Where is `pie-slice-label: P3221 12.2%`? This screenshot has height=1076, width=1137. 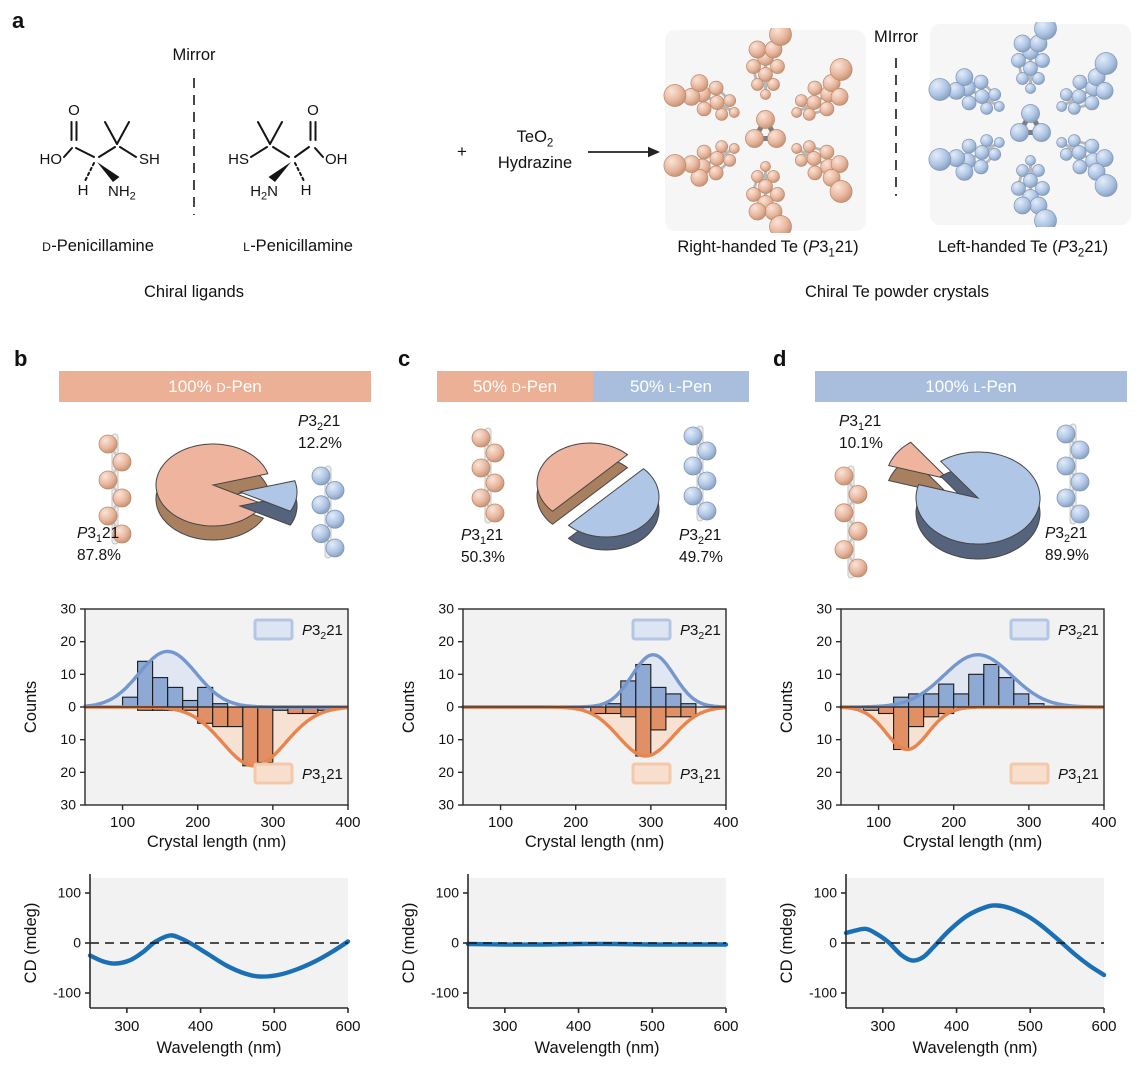 pie-slice-label: P3221 12.2% is located at coordinates (320, 433).